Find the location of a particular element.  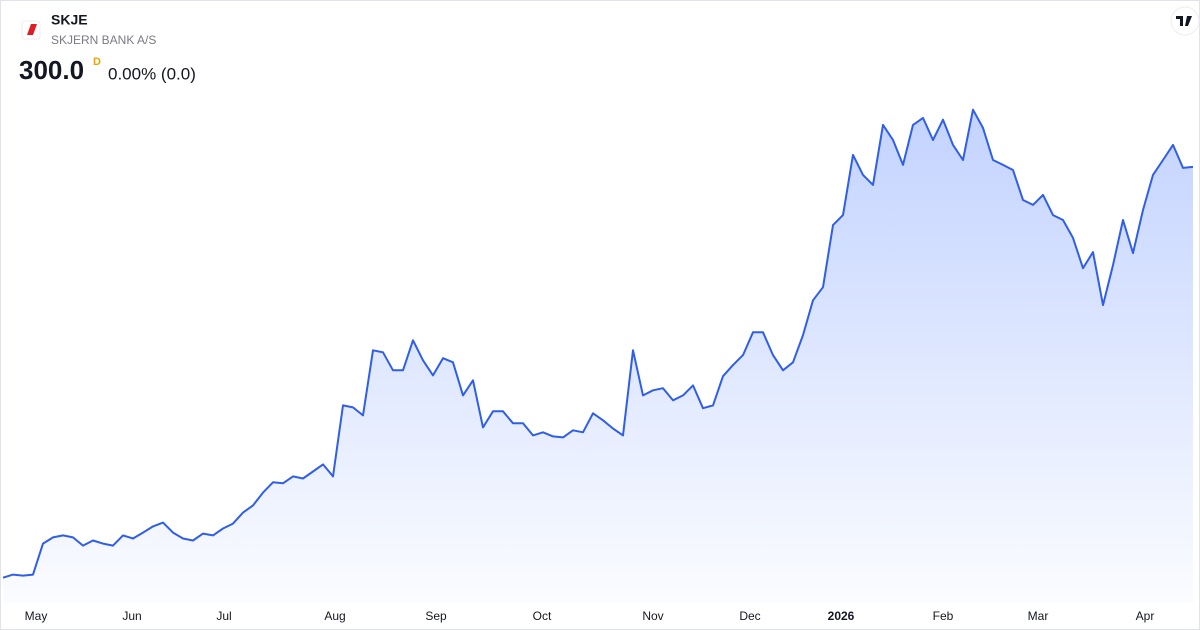

x-tick-label: Sep is located at coordinates (436, 616).